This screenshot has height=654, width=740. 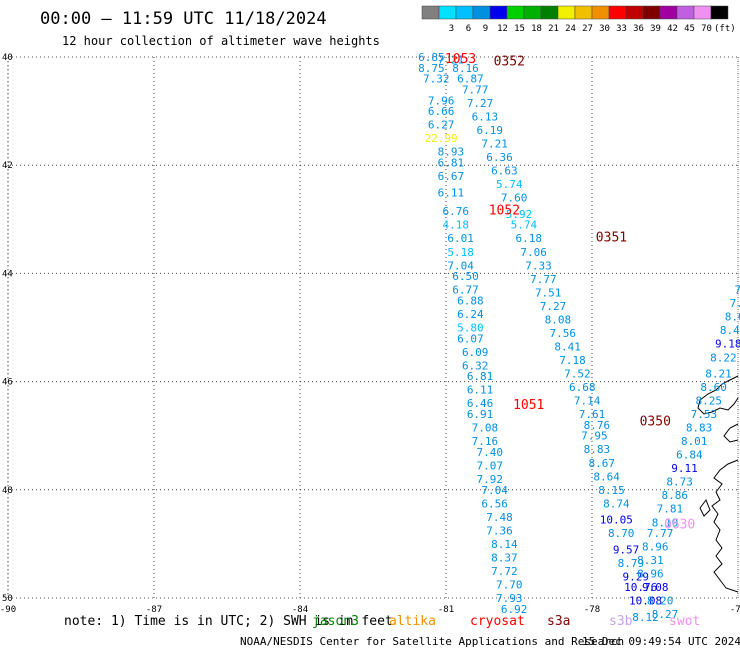 What do you see at coordinates (713, 387) in the screenshot?
I see `wave-height-value: 8.60` at bounding box center [713, 387].